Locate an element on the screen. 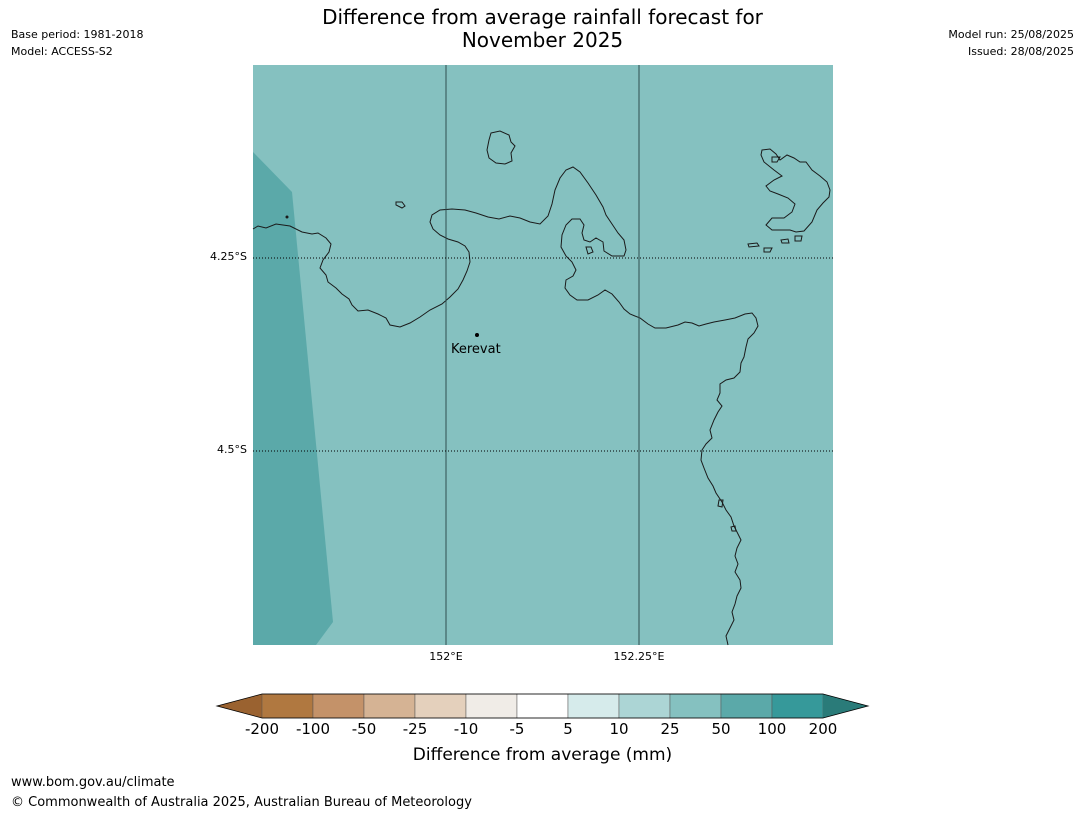 The image size is (1085, 816). base-period-text: Base period: 1981-2018 is located at coordinates (77, 34).